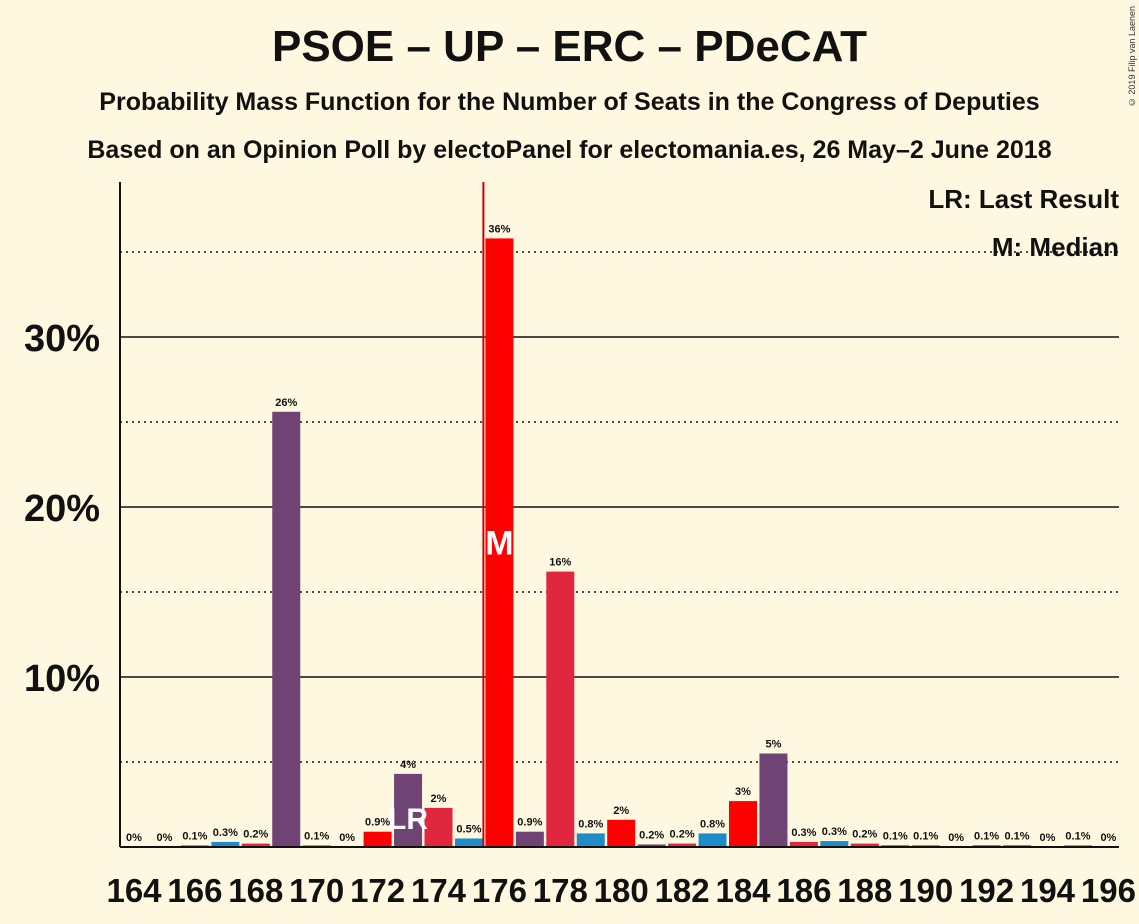 Image resolution: width=1139 pixels, height=924 pixels. I want to click on last-result-marker: LR, so click(408, 819).